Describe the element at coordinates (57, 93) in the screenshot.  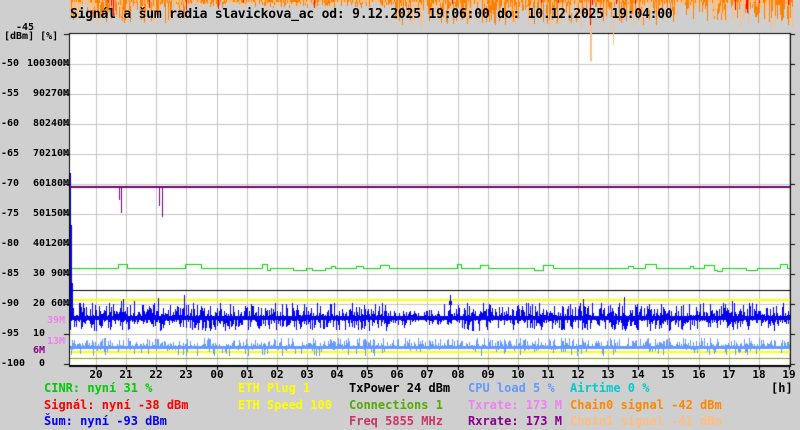
I see `y-axis-rate-tick: 270M` at that location.